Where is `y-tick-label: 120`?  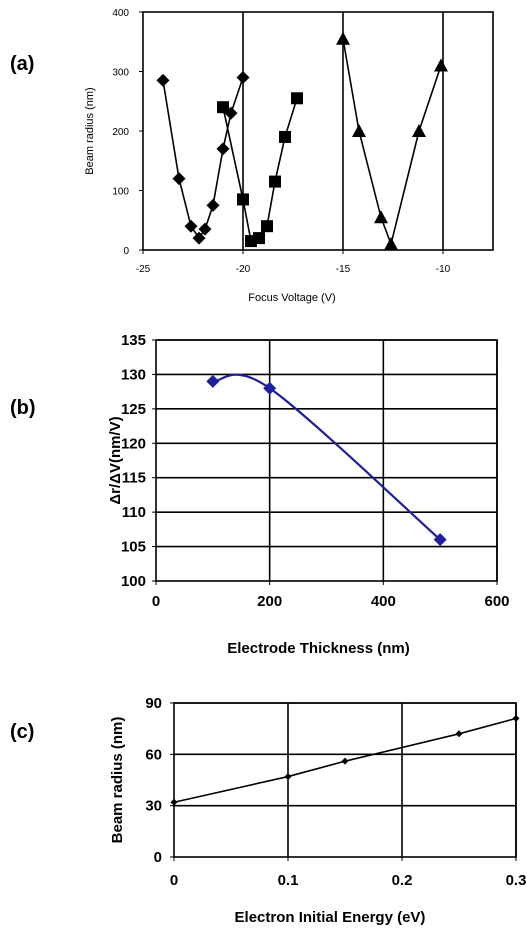 y-tick-label: 120 is located at coordinates (133, 443).